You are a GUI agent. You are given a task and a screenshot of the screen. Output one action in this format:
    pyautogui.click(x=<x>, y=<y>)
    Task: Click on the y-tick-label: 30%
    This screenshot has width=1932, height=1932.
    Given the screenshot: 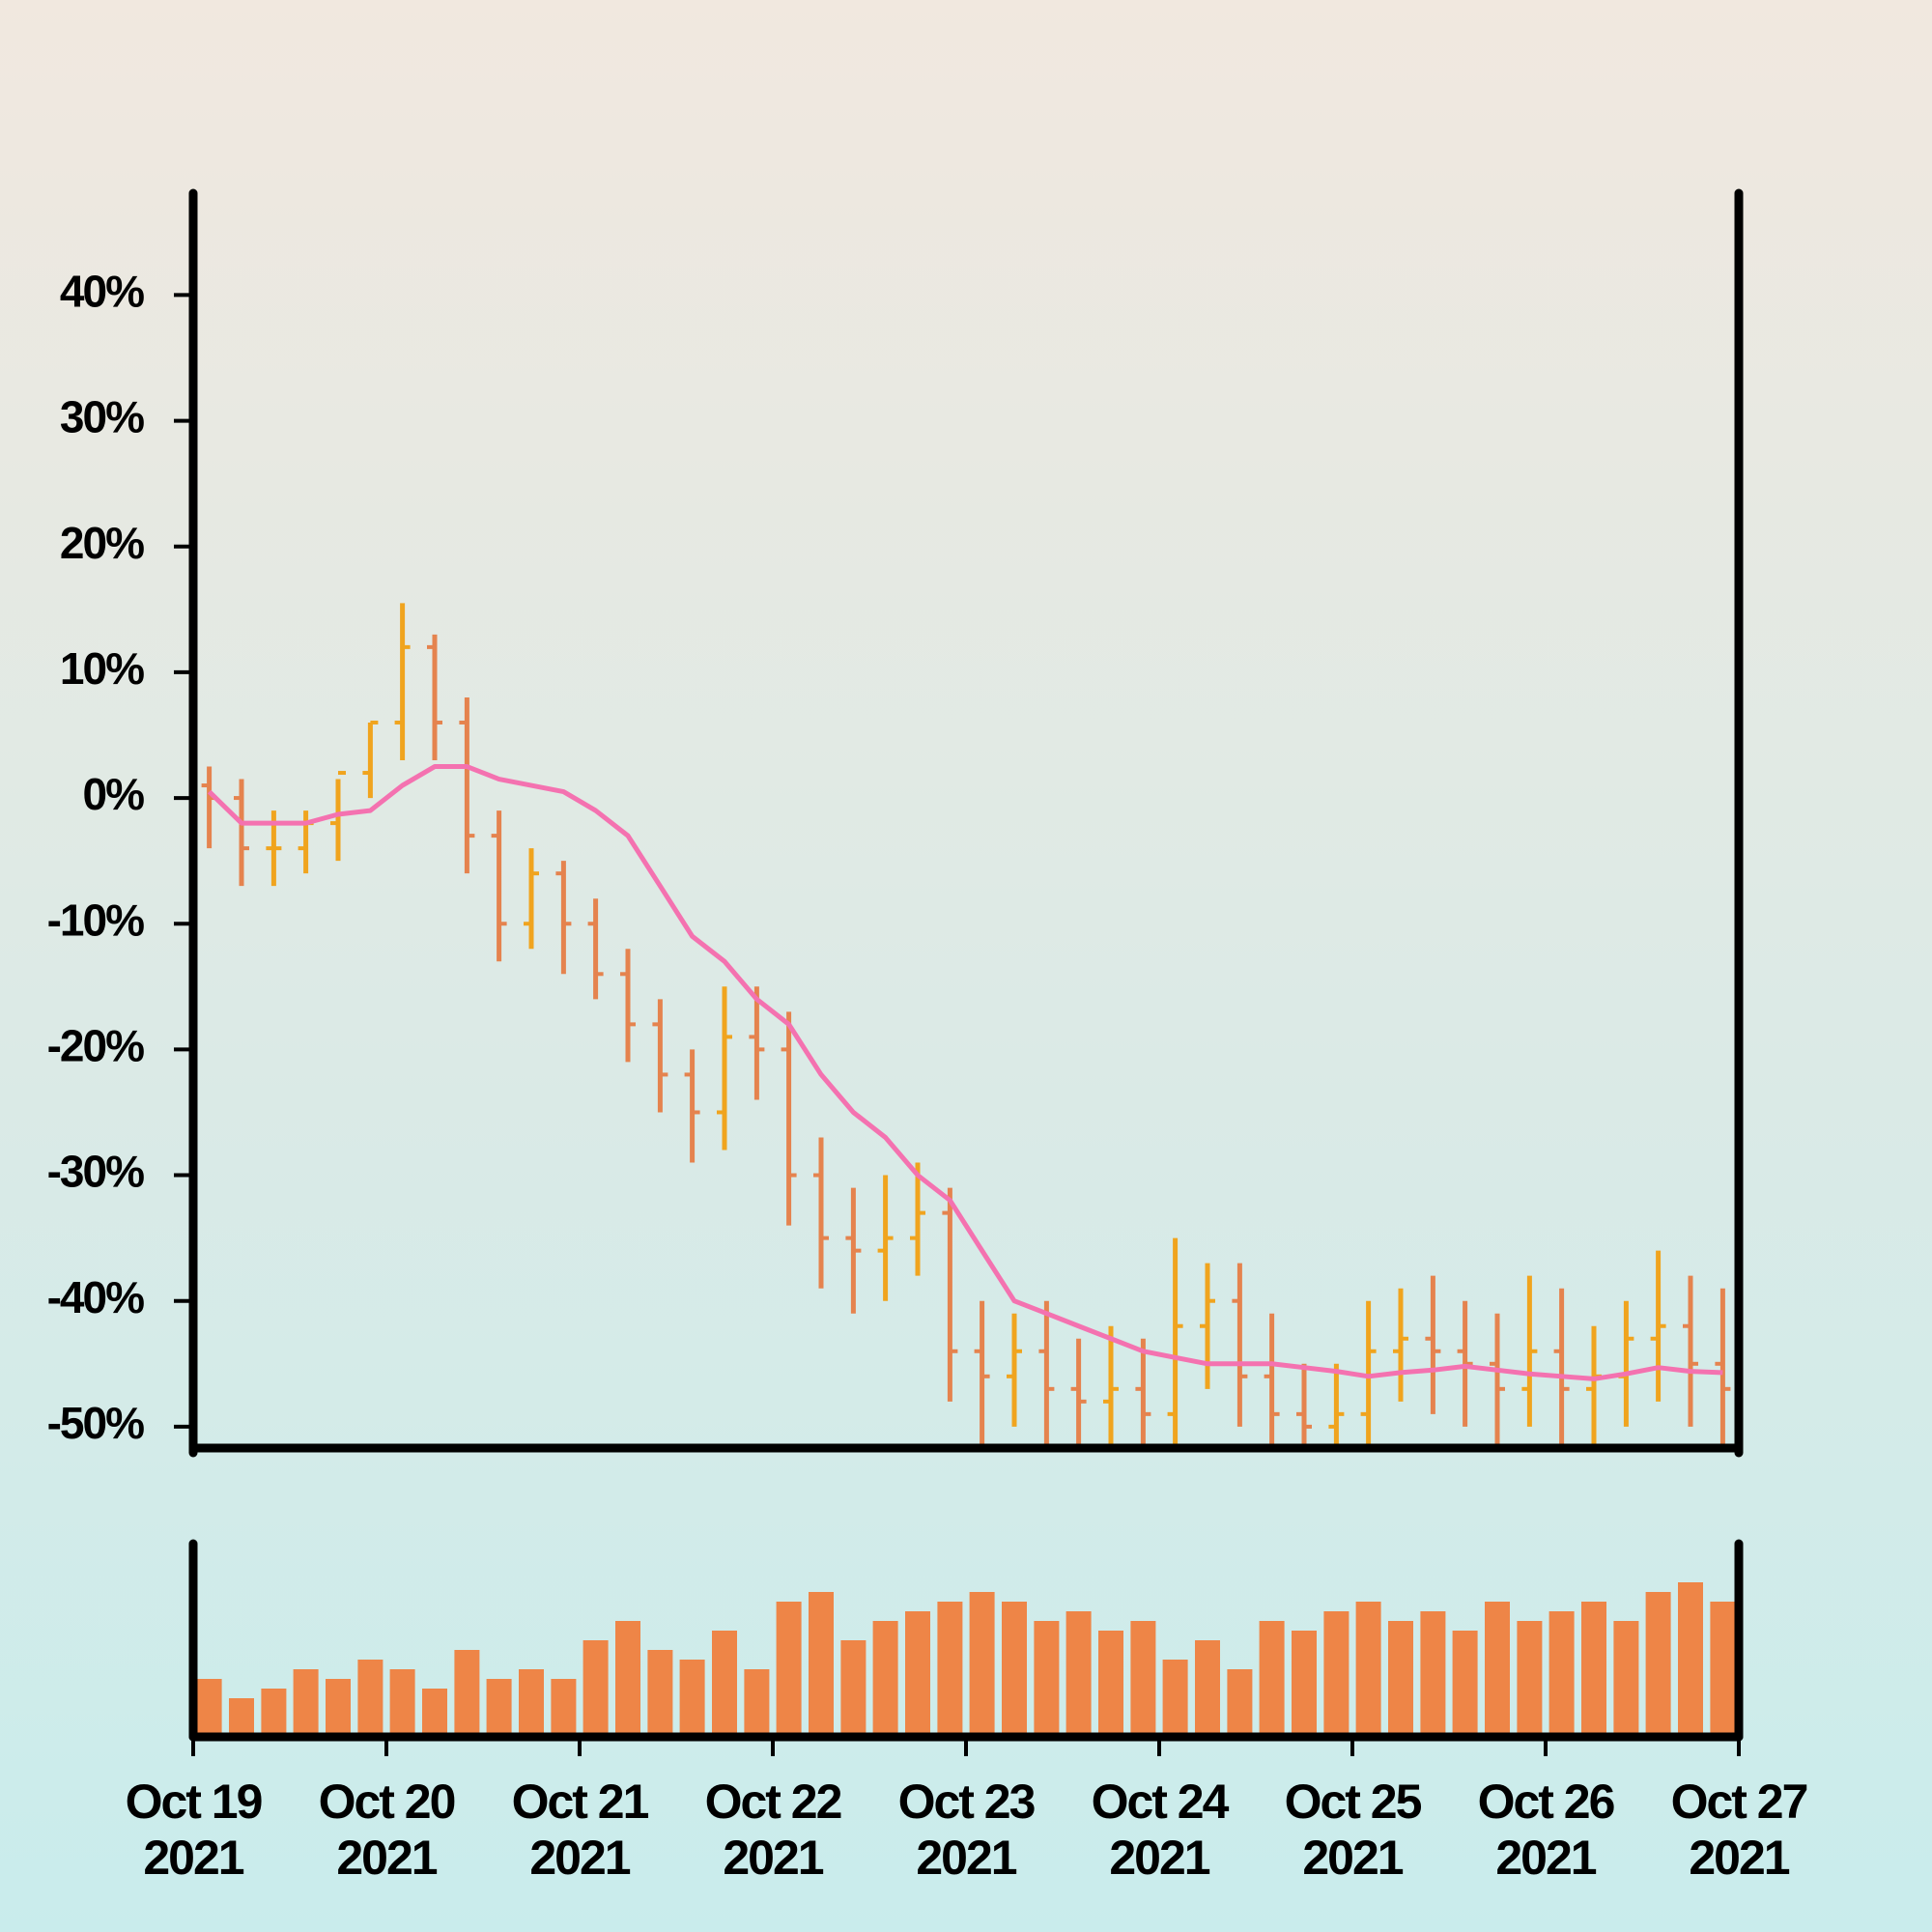 What is the action you would take?
    pyautogui.click(x=102, y=417)
    